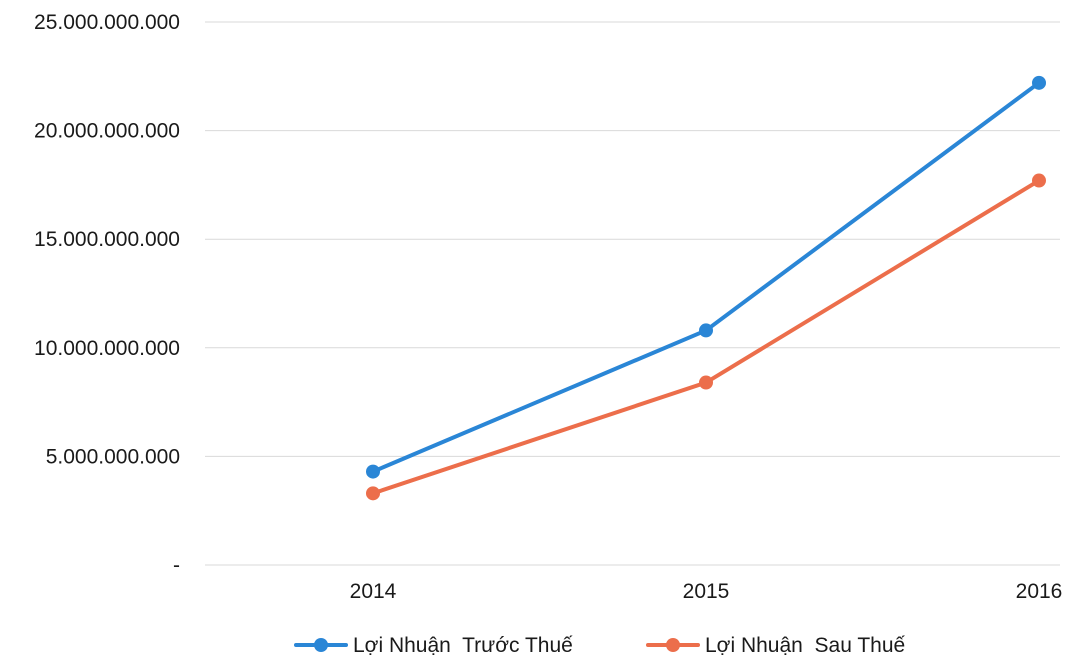  I want to click on y-tick-label: -, so click(176, 565).